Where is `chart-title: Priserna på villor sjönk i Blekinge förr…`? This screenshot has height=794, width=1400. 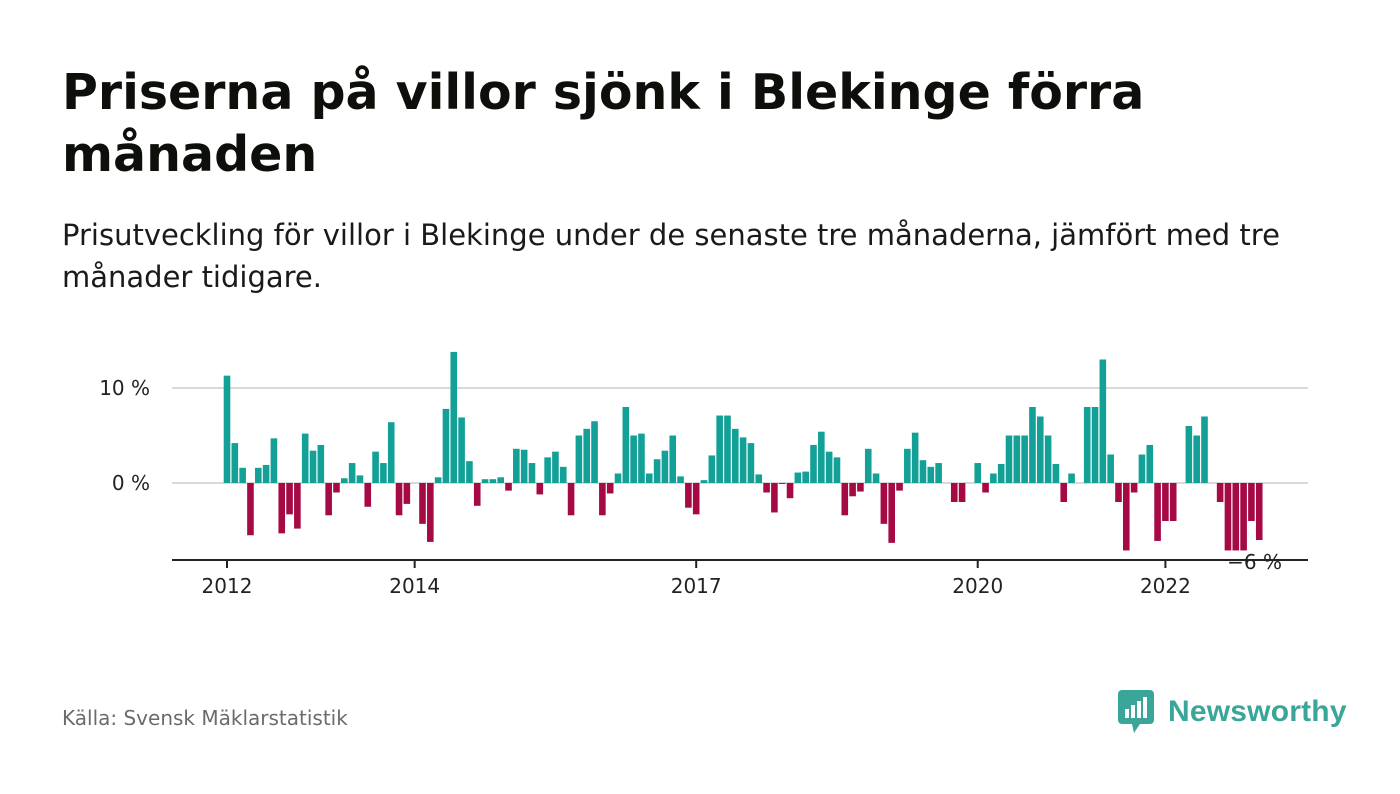
chart-title: Priserna på villor sjönk i Blekinge förr… is located at coordinates (603, 123).